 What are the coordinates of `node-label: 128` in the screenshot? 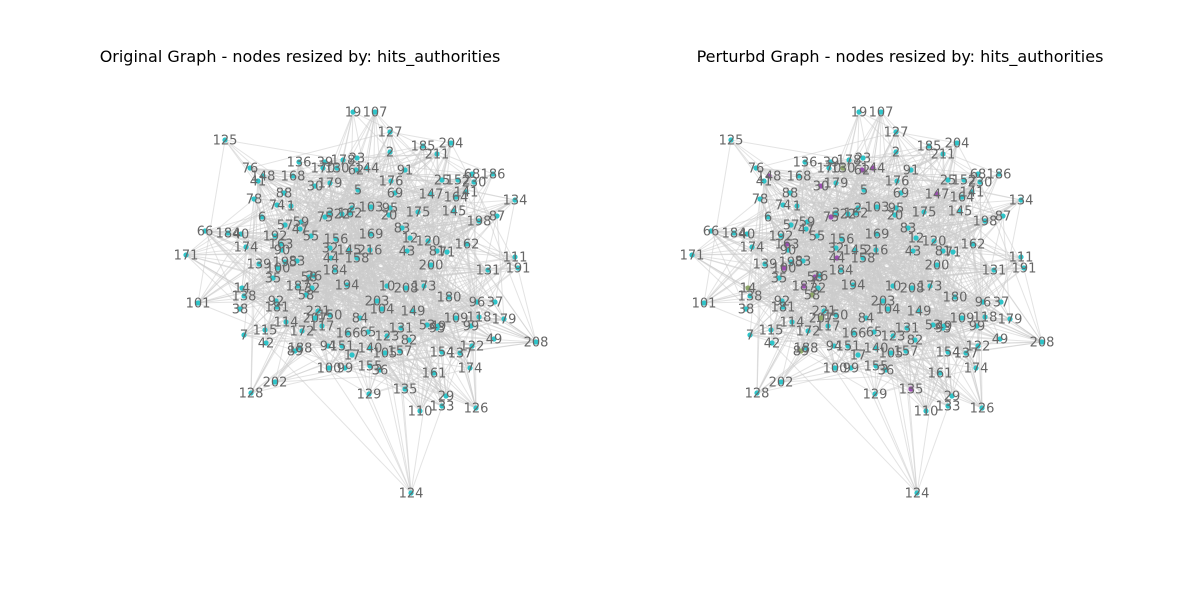 It's located at (251, 394).